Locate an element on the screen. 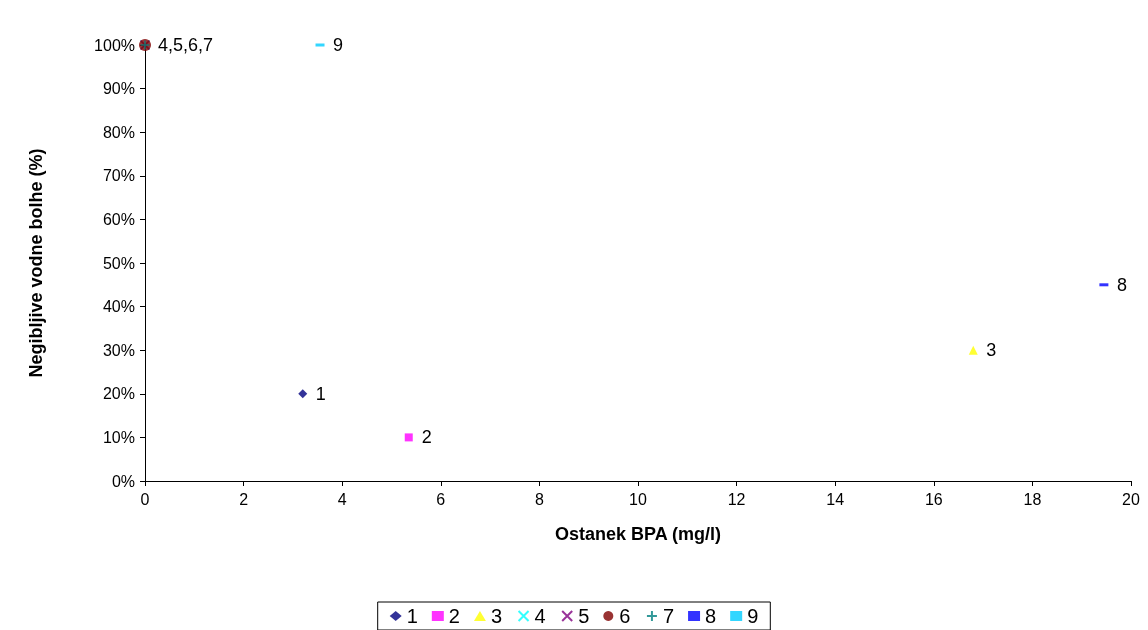 This screenshot has width=1148, height=630. annotation: 3 is located at coordinates (991, 350).